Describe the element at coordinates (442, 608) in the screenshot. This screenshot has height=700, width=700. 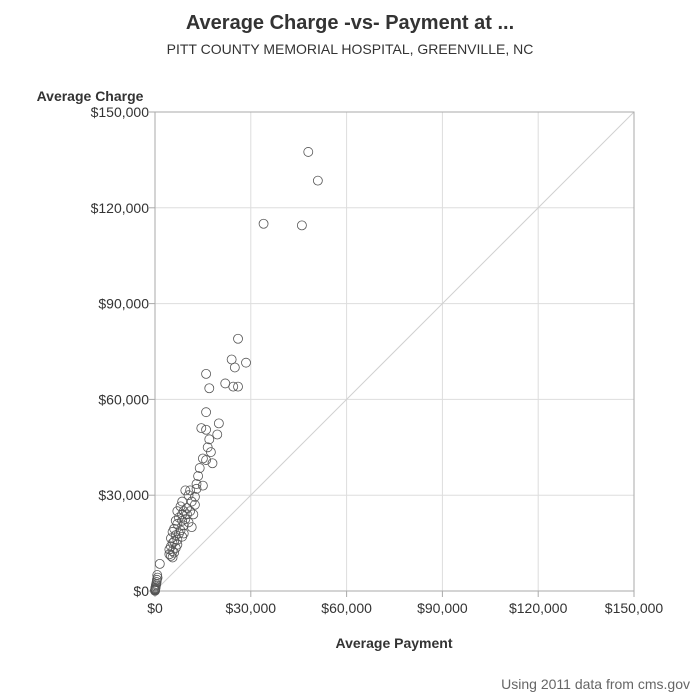
I see `x-tick-label: $90,000` at that location.